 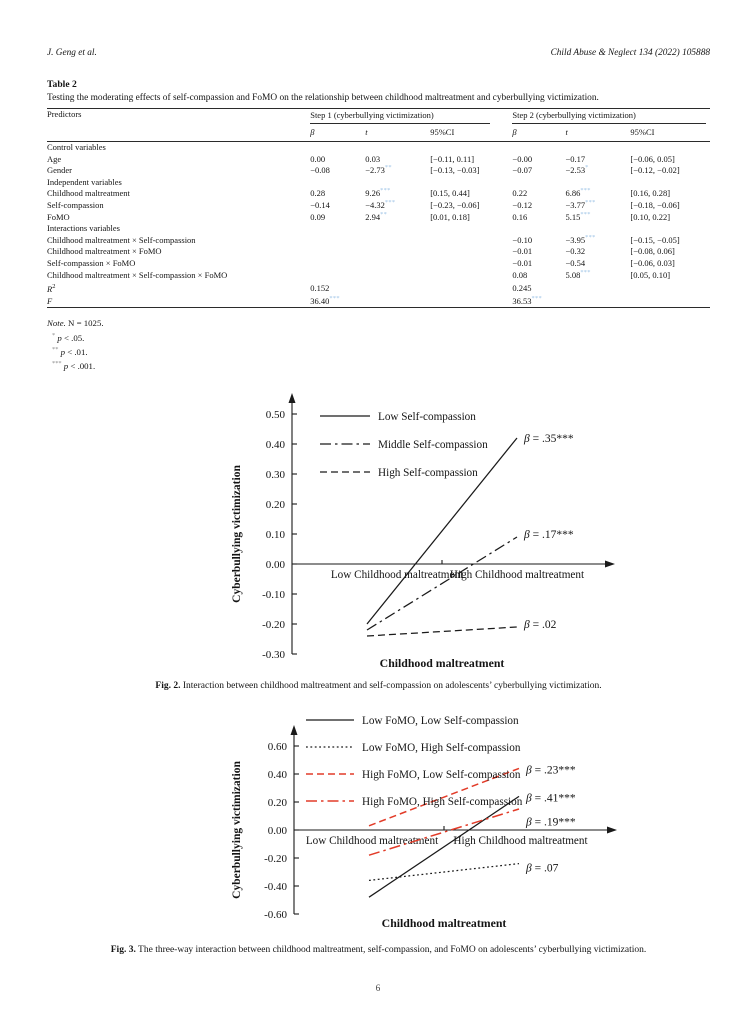 What do you see at coordinates (278, 775) in the screenshot?
I see `svg-text: 0.40` at bounding box center [278, 775].